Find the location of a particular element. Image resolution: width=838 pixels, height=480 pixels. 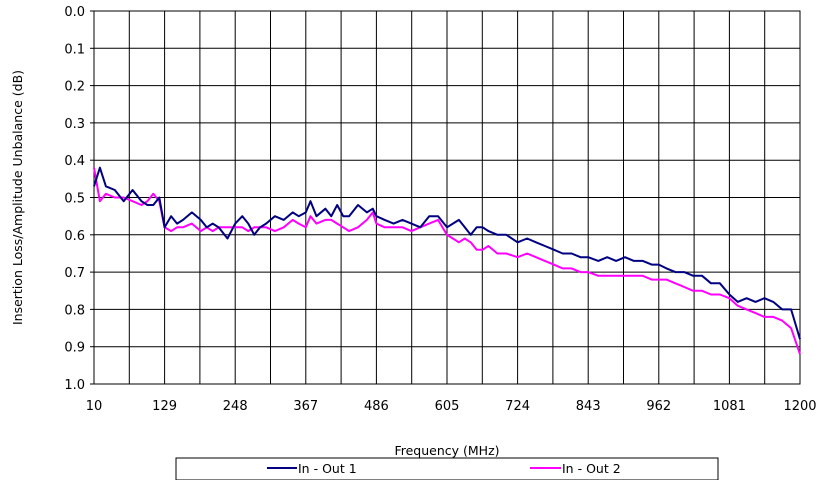

y-tick-labels: 0.0 0.1 0.2 0.3 0.4 0.5 0.6 0.7 0.8 0.9 1.0 is located at coordinates (79, 199).